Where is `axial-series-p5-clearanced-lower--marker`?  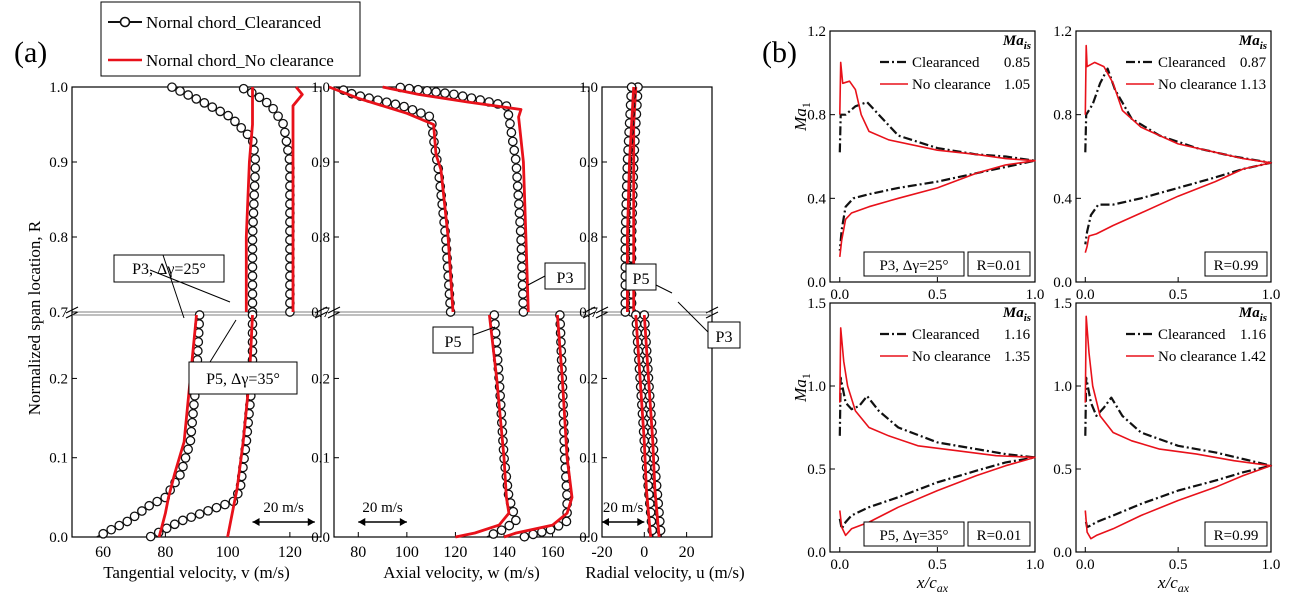
axial-series-p5-clearanced-lower--marker is located at coordinates (493, 534).